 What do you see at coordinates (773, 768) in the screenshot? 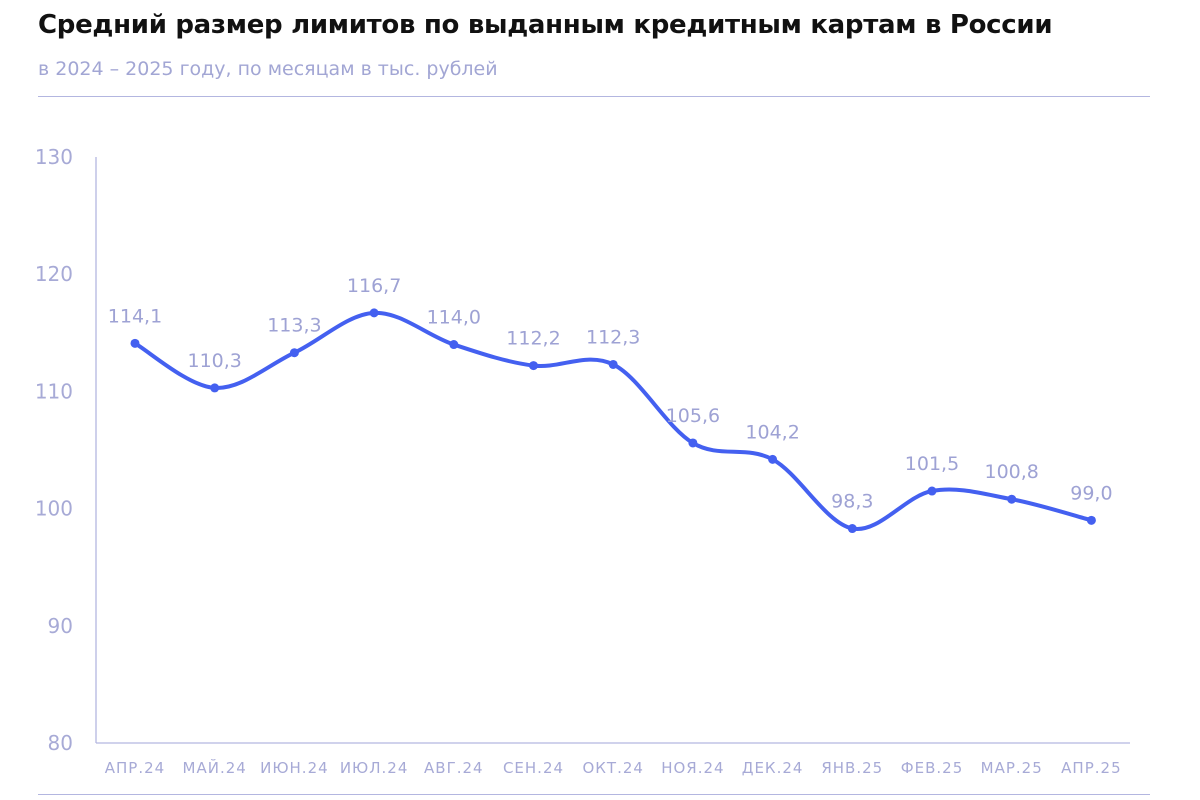
I see `x-tick-label: ДЕК.24` at bounding box center [773, 768].